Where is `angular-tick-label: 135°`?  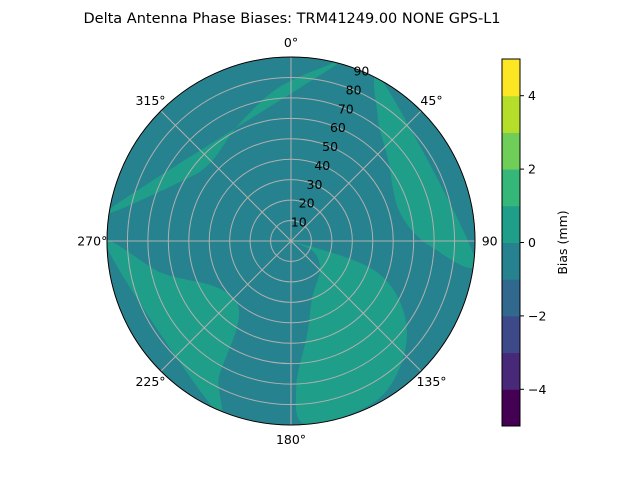
angular-tick-label: 135° is located at coordinates (431, 381).